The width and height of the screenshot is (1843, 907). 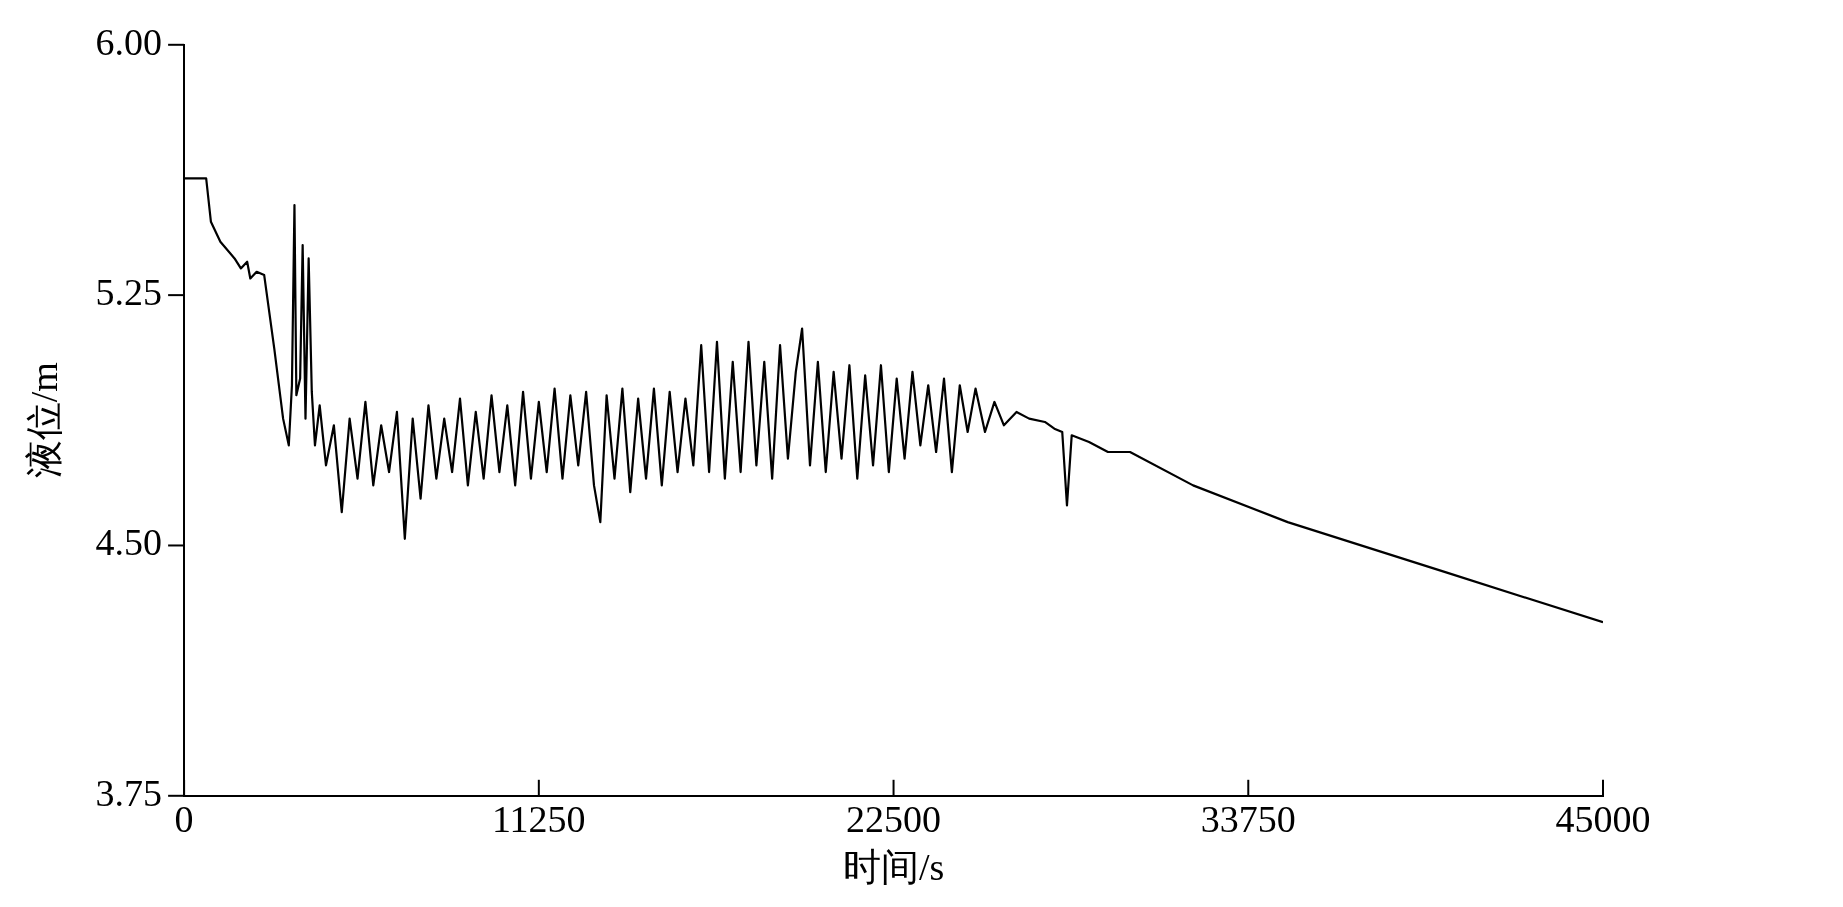 I want to click on x-tick-label: 33750, so click(x=1248, y=818).